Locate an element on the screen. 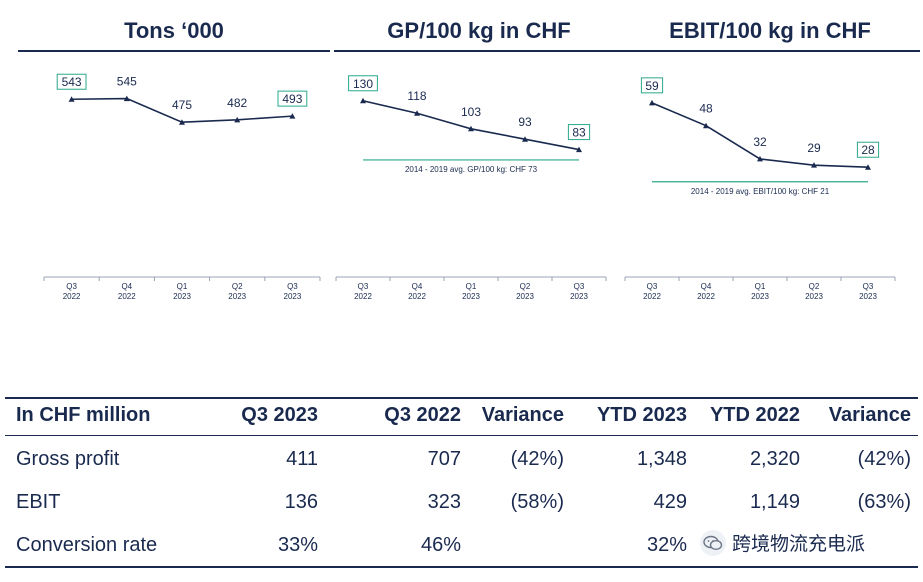  col-header-q3-2022: Q3 2022 is located at coordinates (422, 415).